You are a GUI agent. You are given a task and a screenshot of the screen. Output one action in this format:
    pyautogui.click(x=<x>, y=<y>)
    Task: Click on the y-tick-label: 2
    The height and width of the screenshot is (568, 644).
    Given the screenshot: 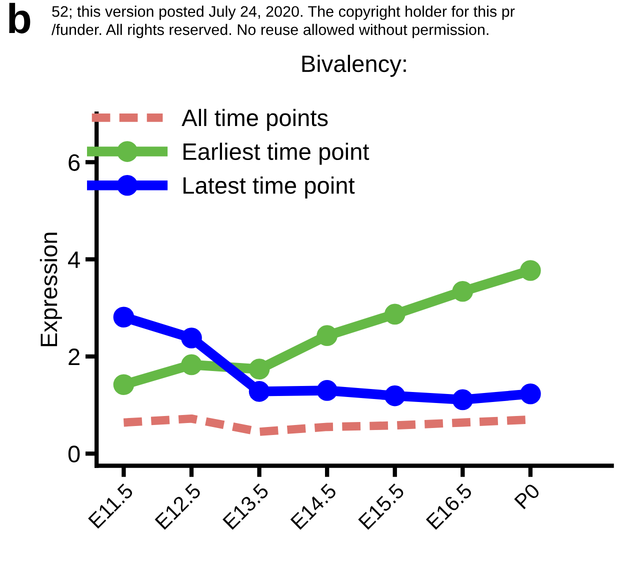 What is the action you would take?
    pyautogui.click(x=74, y=357)
    